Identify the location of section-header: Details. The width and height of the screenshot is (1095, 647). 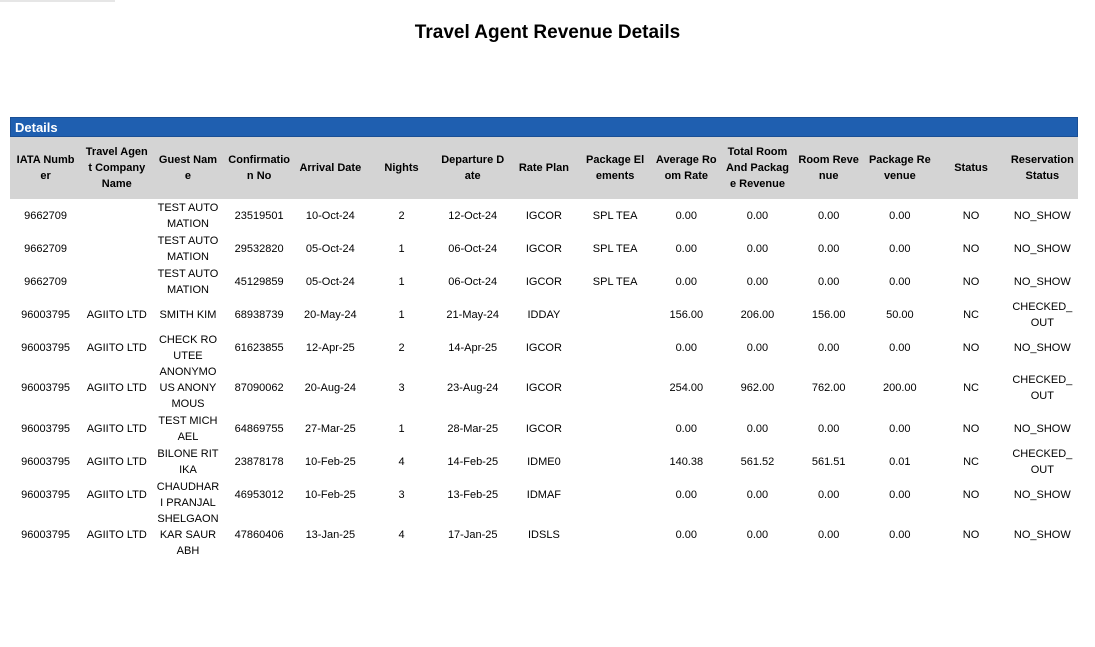
(544, 127).